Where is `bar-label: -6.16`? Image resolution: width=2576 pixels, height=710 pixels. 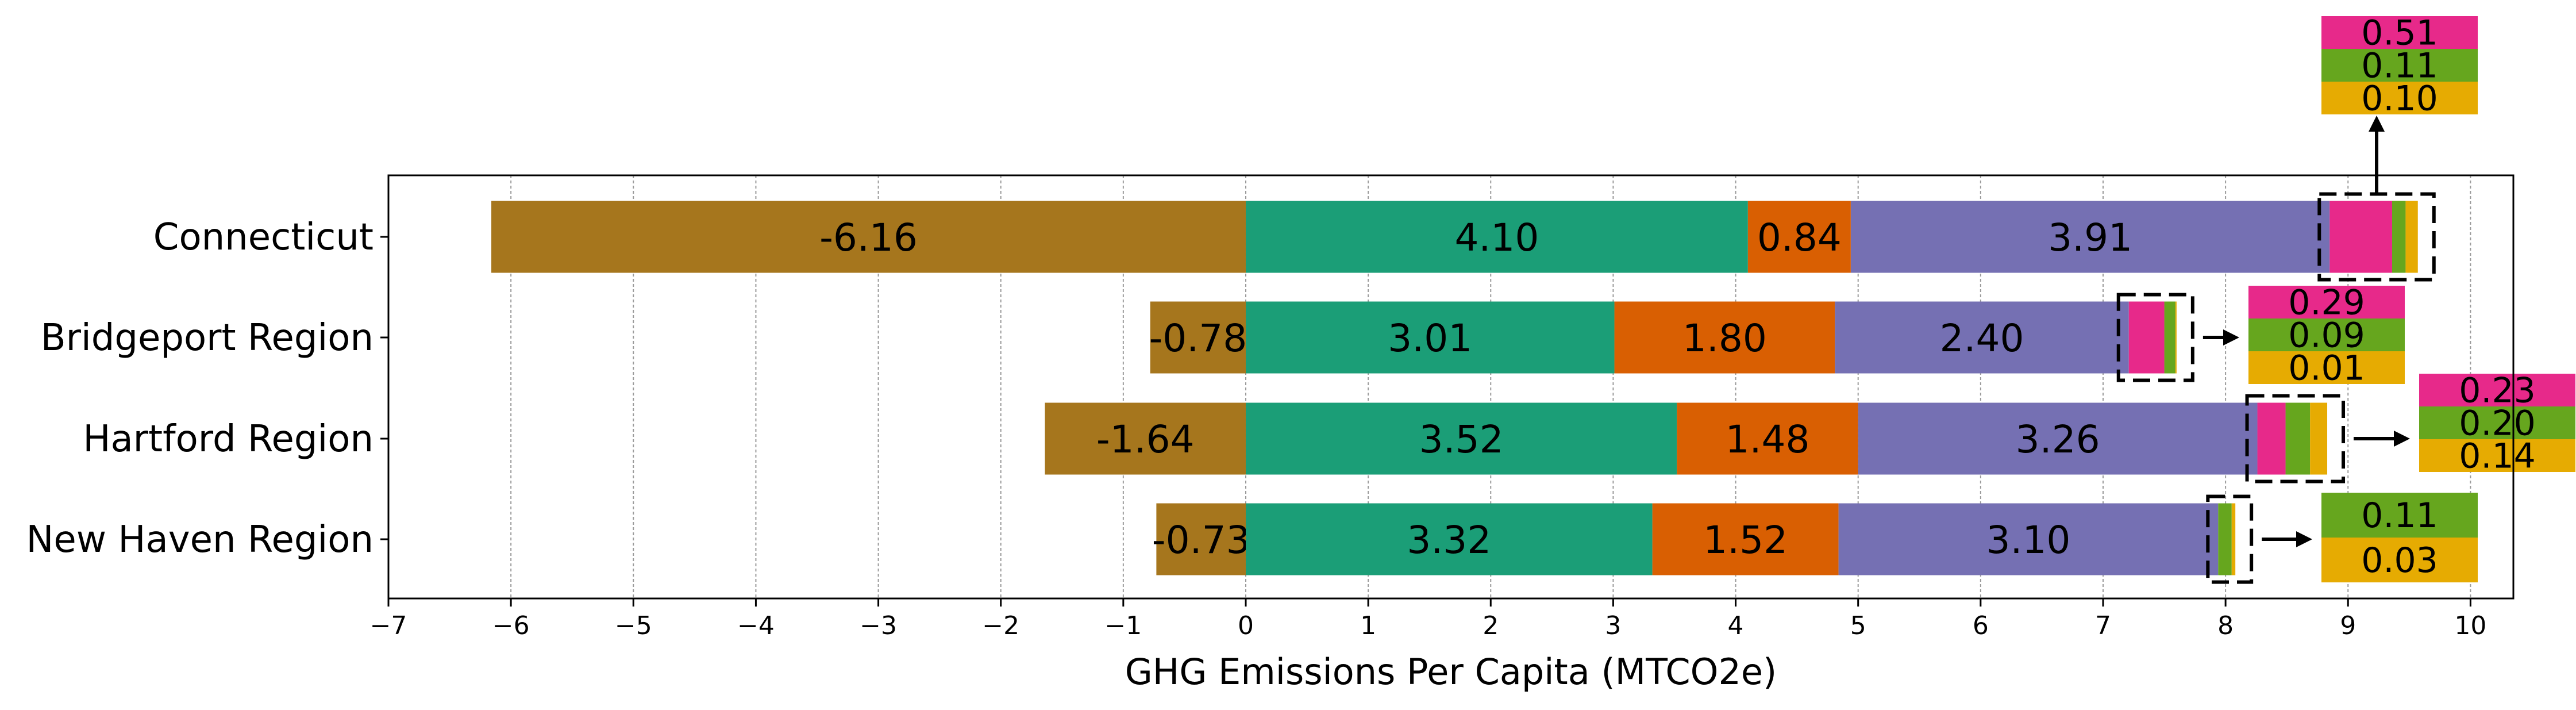 bar-label: -6.16 is located at coordinates (868, 238).